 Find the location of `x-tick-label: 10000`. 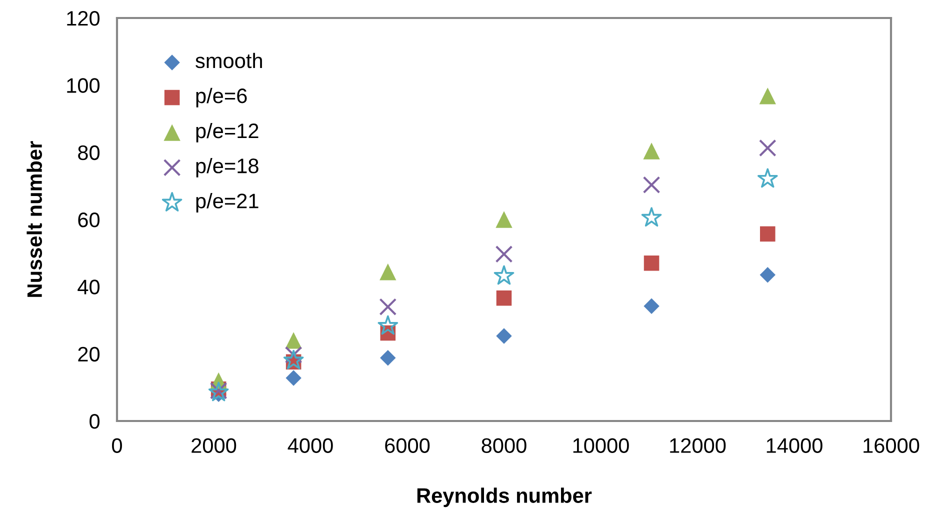

x-tick-label: 10000 is located at coordinates (601, 445).